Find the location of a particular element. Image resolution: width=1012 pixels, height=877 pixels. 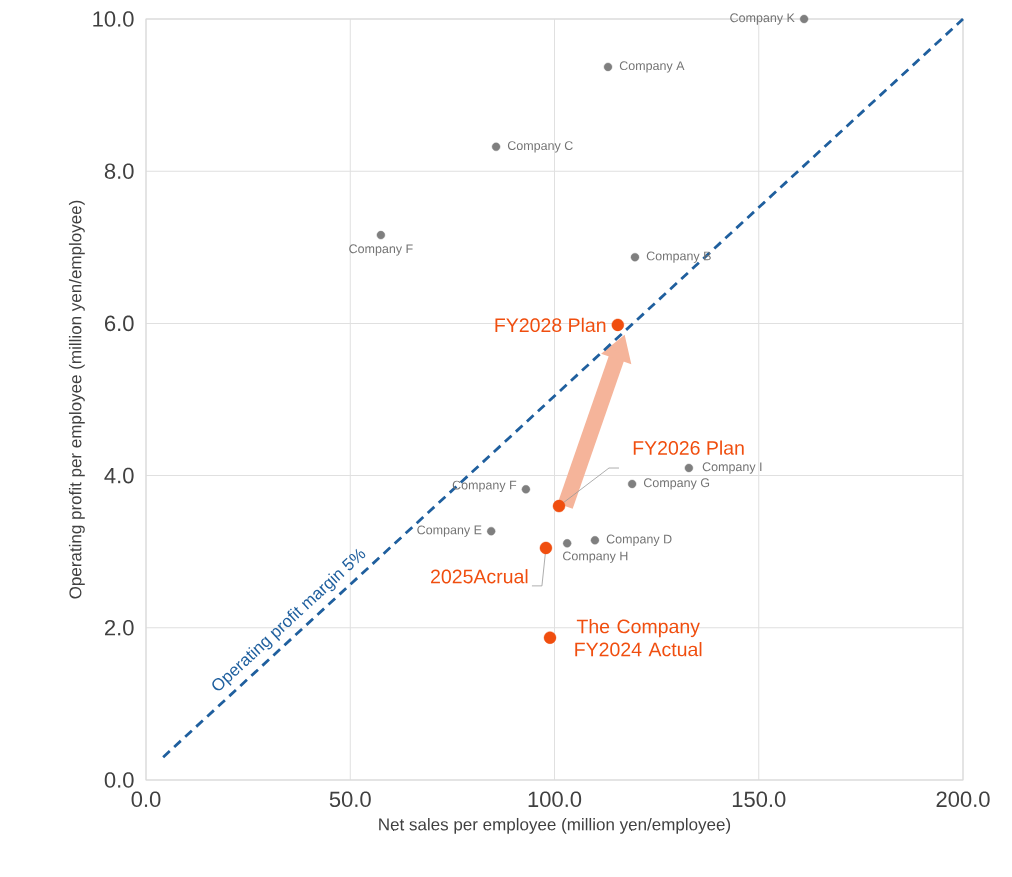

annotation: 2025Acrual is located at coordinates (479, 576).